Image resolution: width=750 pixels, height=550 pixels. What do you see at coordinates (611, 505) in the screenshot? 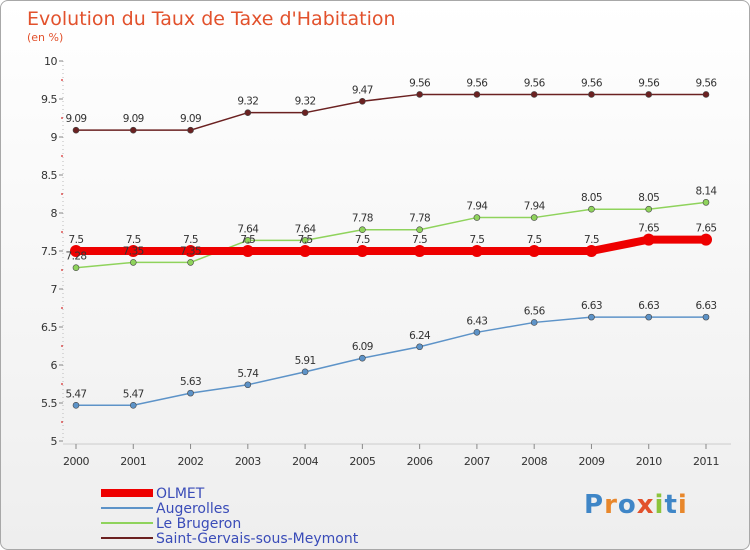
I see `logo-letter: r` at bounding box center [611, 505].